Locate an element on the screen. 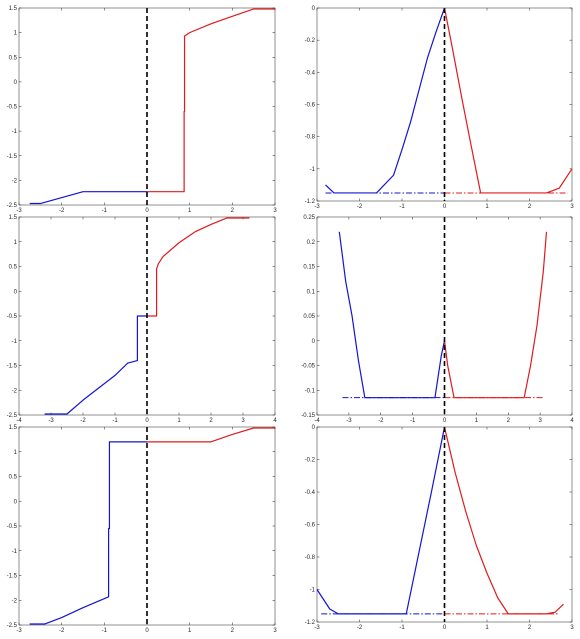  y-tick-label: 0.25 is located at coordinates (309, 218).